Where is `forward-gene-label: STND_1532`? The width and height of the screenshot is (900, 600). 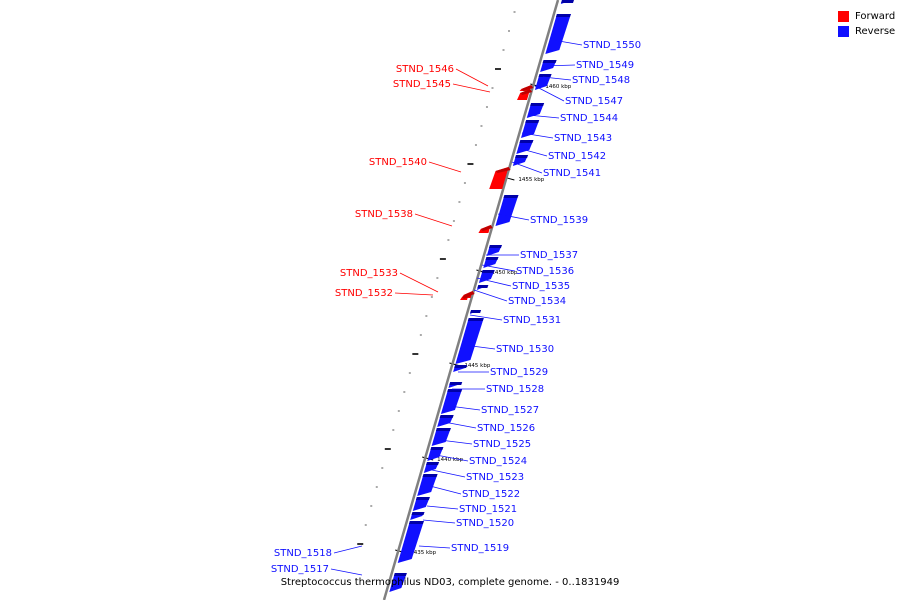
forward-gene-label: STND_1532 is located at coordinates (364, 293).